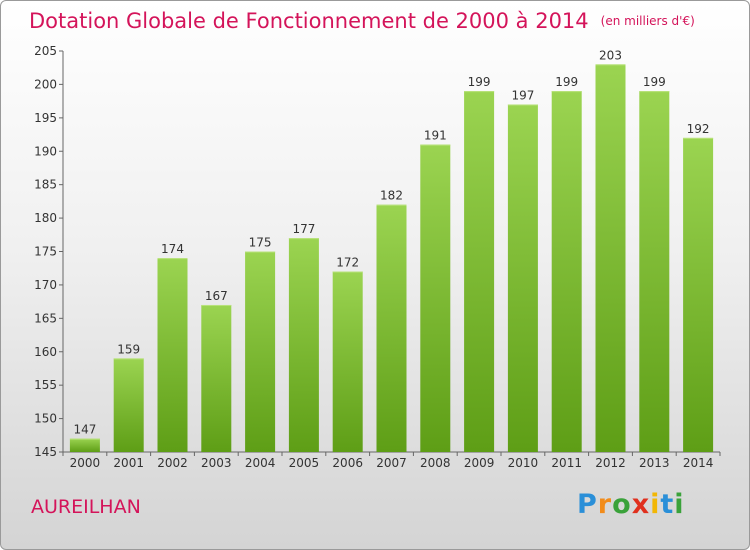 This screenshot has height=550, width=750. What do you see at coordinates (631, 504) in the screenshot?
I see `proxiti-logo: Proxiti` at bounding box center [631, 504].